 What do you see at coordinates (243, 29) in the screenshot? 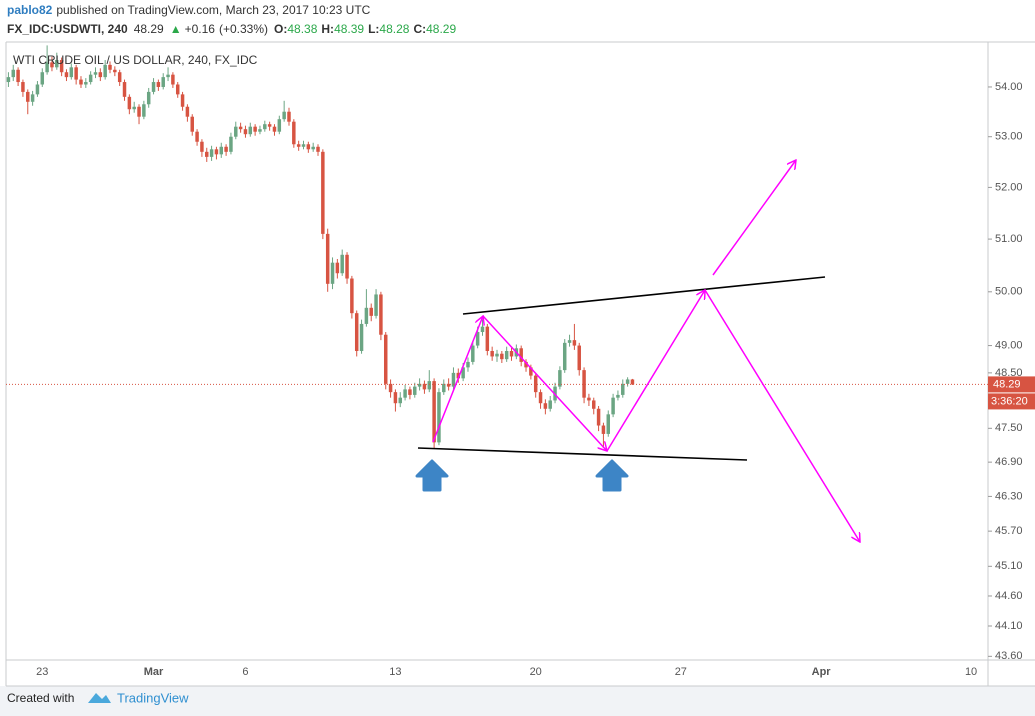
I see `change-percent: (+0.33%)` at bounding box center [243, 29].